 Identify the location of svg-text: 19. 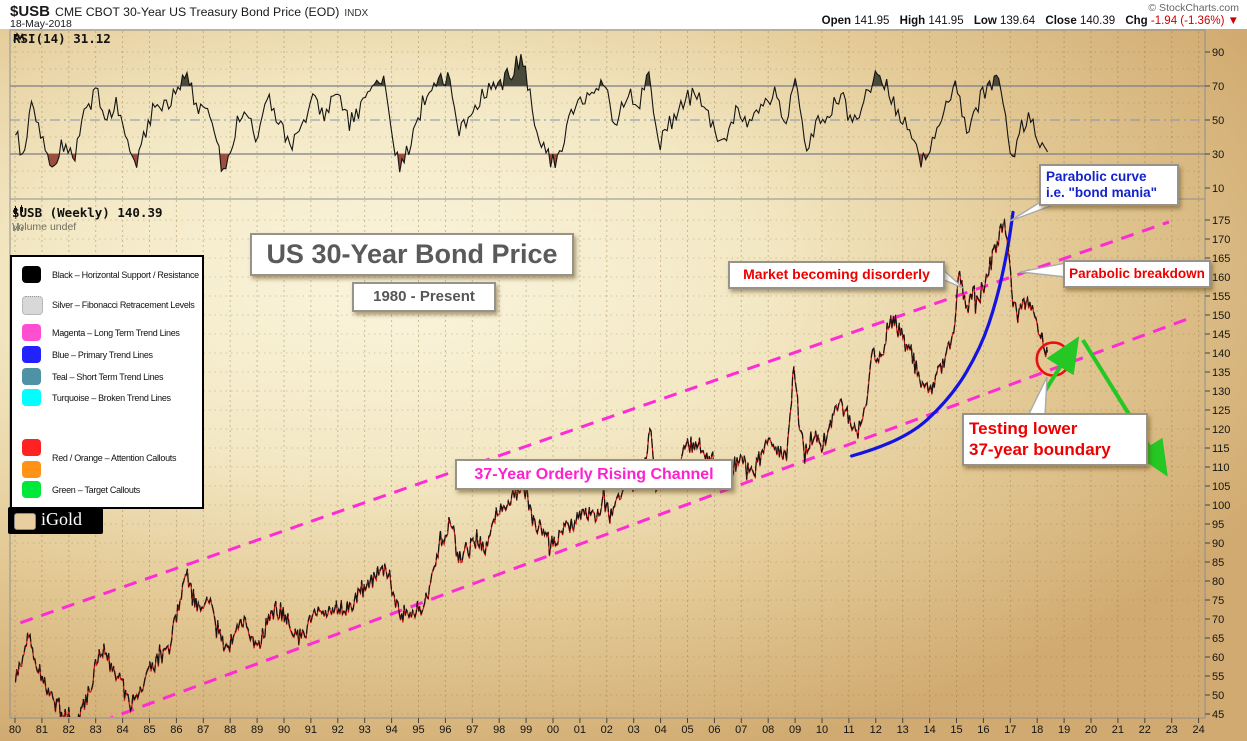
(1064, 730).